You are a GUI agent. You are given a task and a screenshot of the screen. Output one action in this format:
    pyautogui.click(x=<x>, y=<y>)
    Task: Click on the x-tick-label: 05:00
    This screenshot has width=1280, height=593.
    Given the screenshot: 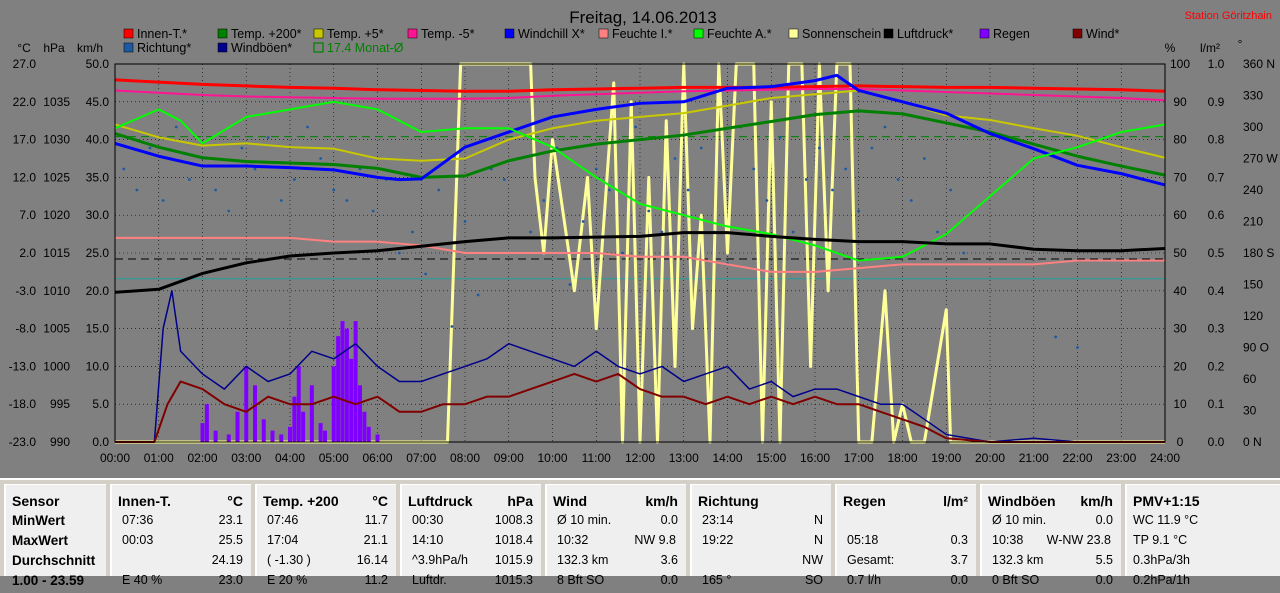 What is the action you would take?
    pyautogui.click(x=334, y=458)
    